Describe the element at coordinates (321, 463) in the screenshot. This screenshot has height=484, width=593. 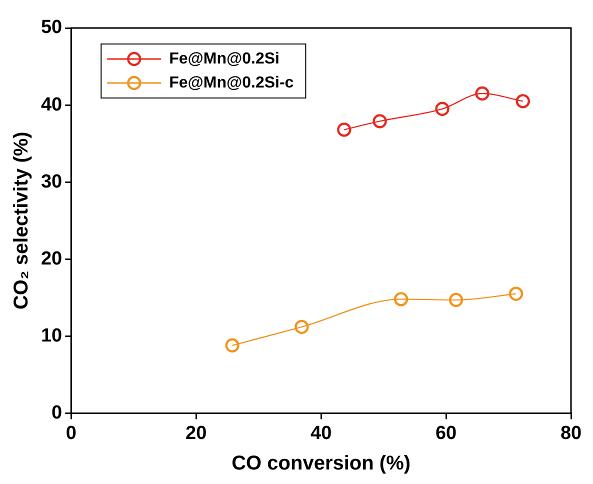
I see `x-axis-title: CO conversion (%)` at that location.